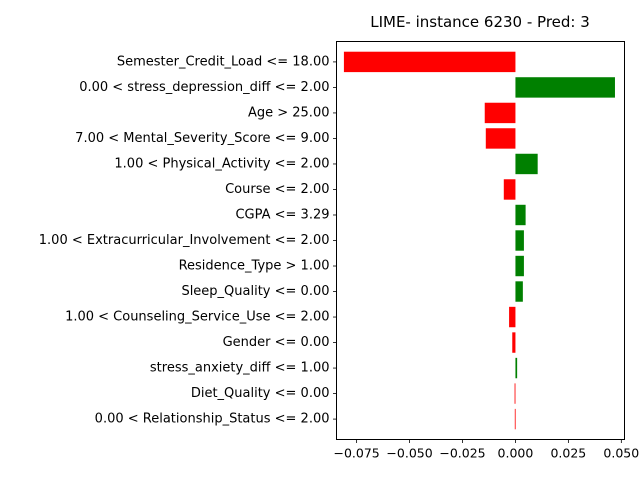 Image resolution: width=640 pixels, height=480 pixels. I want to click on category-label: Sleep_Quality <= 0.00, so click(255, 291).